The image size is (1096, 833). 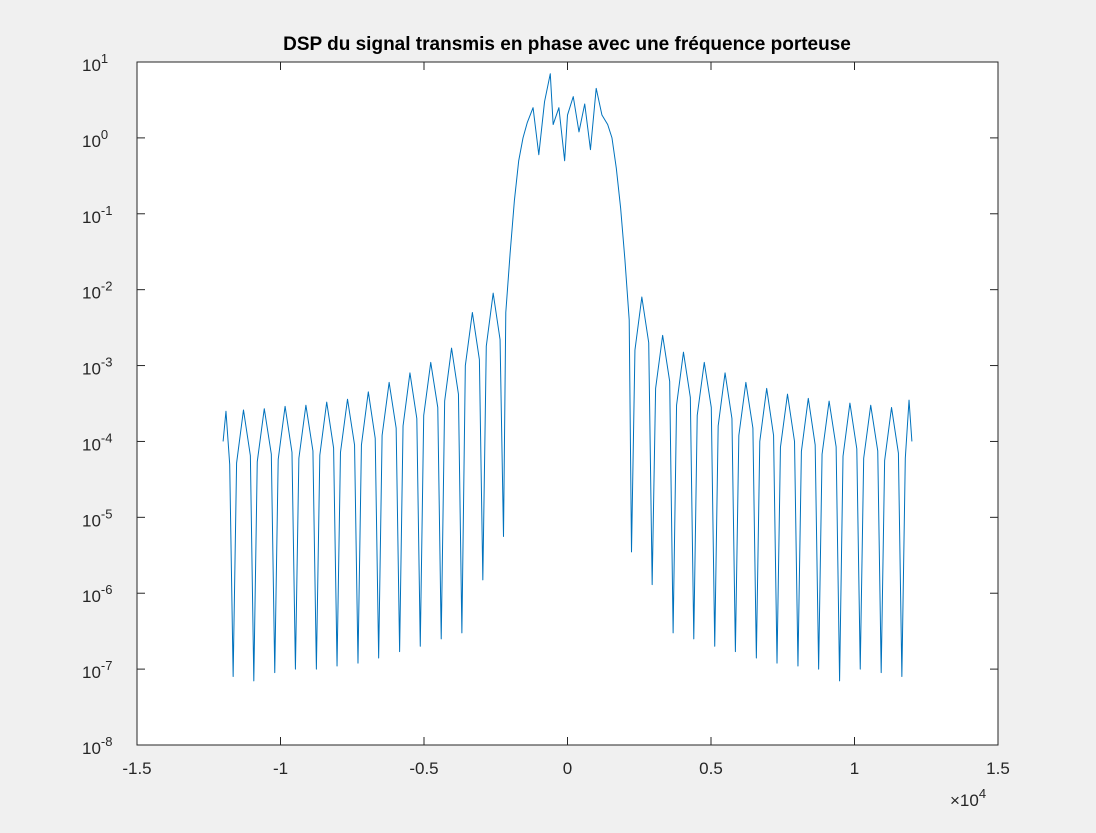 What do you see at coordinates (97, 594) in the screenshot?
I see `y-tick-label: 10⁻⁶` at bounding box center [97, 594].